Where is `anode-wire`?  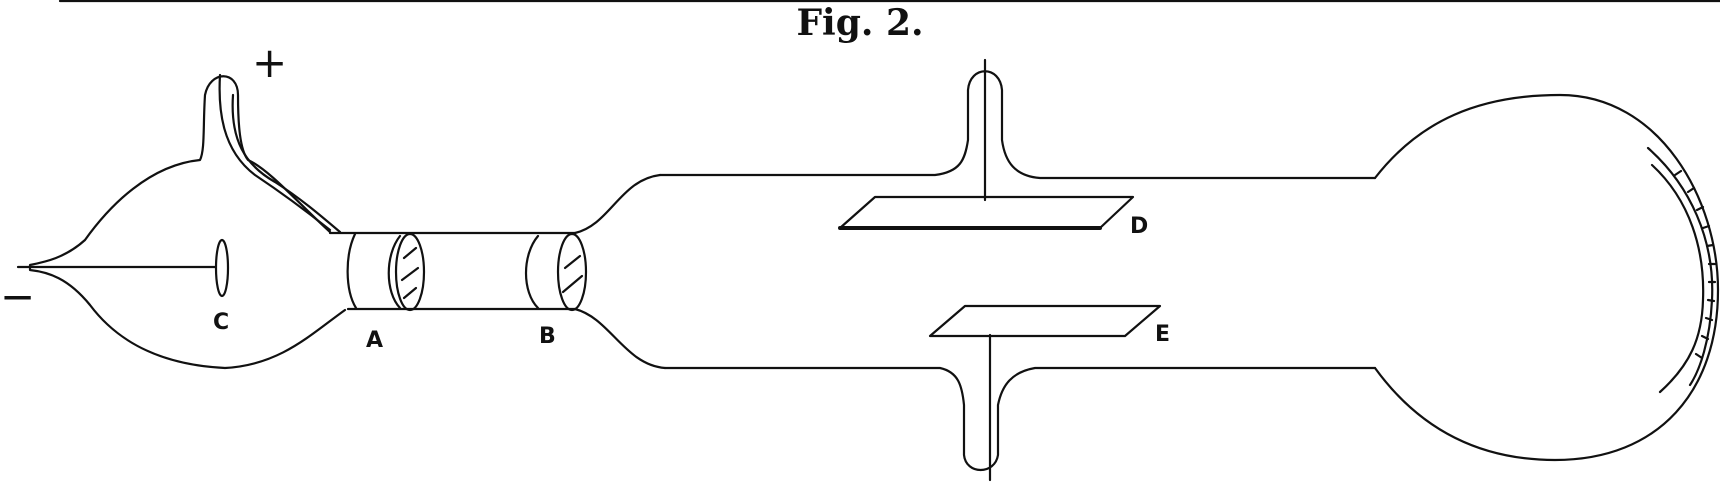 anode-wire is located at coordinates (275, 152).